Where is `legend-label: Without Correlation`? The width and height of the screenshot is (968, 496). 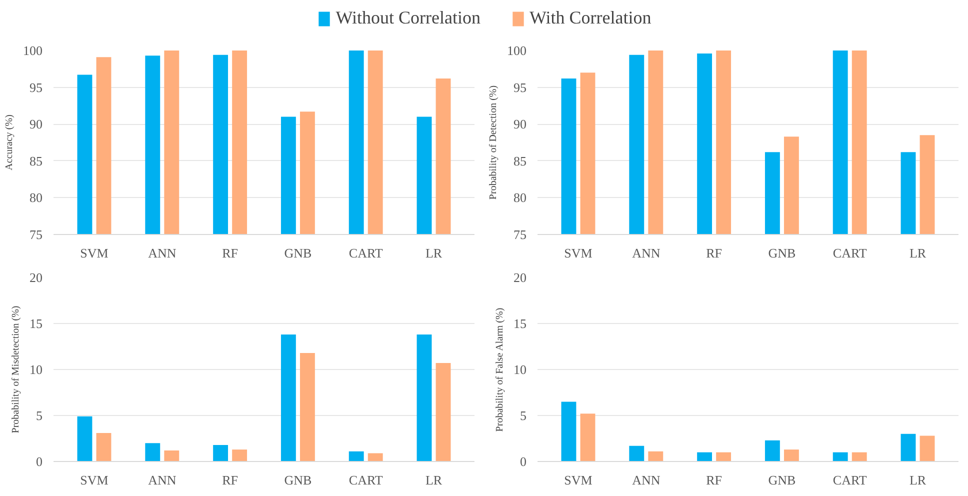
legend-label: Without Correlation is located at coordinates (408, 18).